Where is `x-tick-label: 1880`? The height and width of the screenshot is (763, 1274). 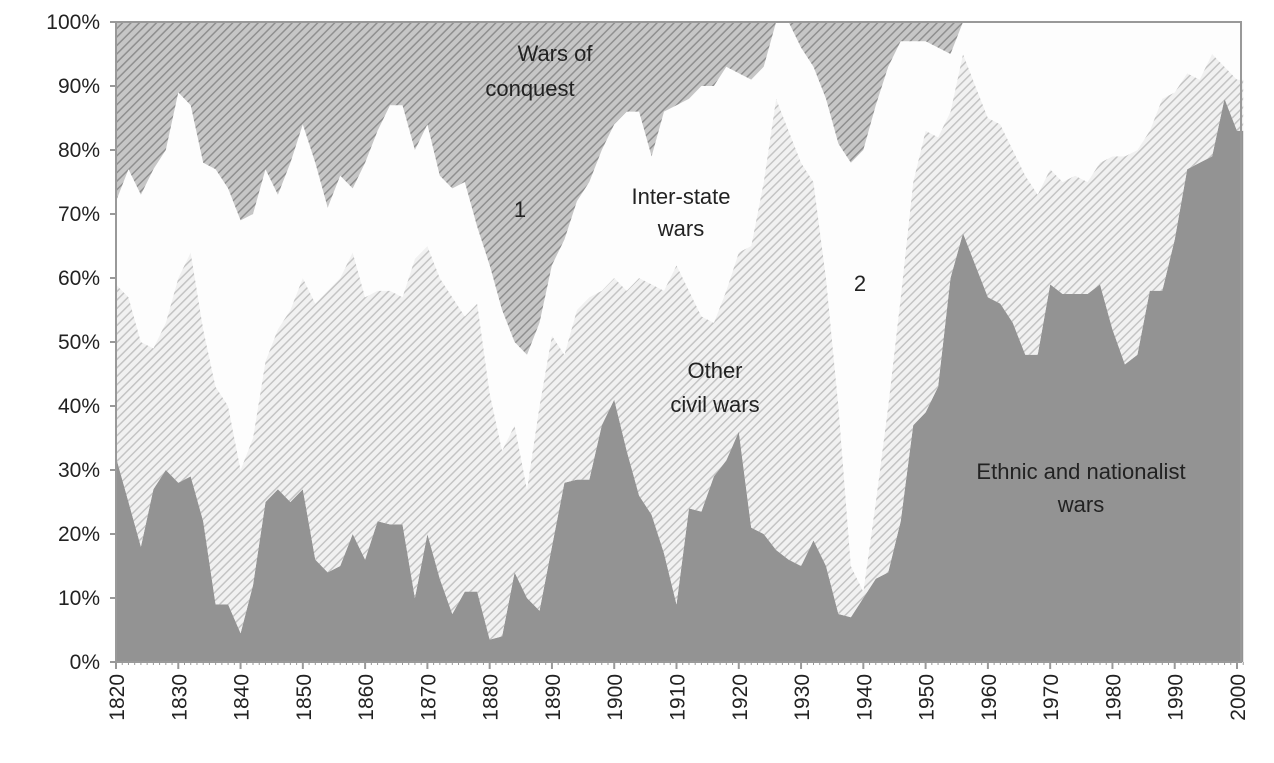
x-tick-label: 1880 is located at coordinates (491, 697).